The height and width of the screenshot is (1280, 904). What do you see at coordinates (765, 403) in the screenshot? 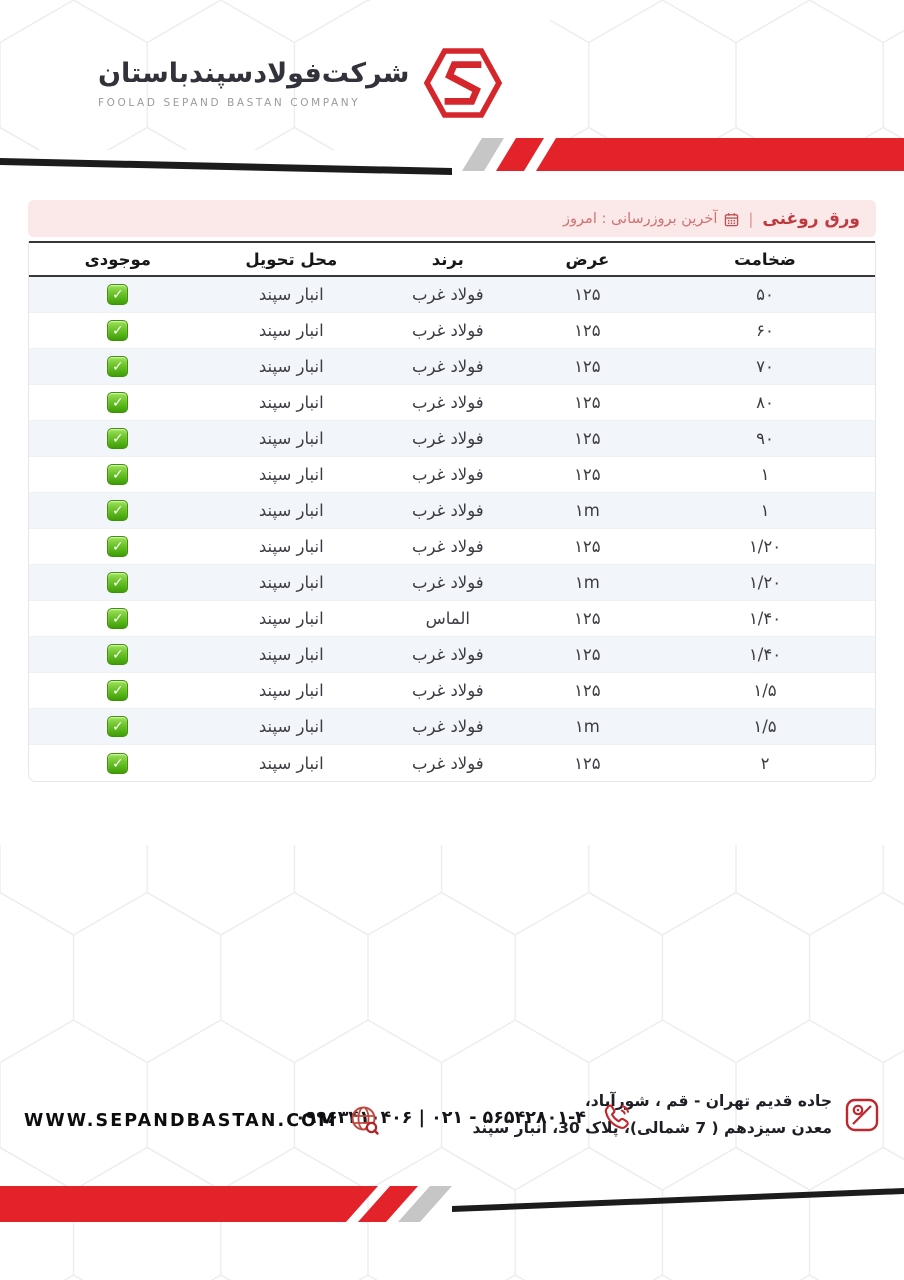
I see `cell-thickness: ۸۰` at bounding box center [765, 403].